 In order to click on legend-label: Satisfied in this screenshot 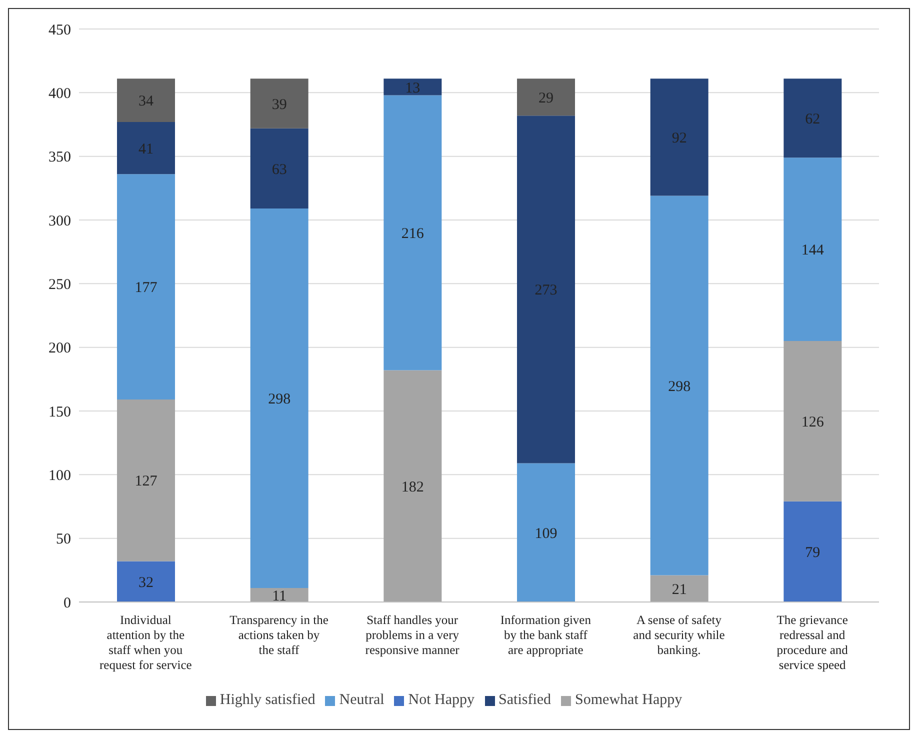, I will do `click(525, 700)`.